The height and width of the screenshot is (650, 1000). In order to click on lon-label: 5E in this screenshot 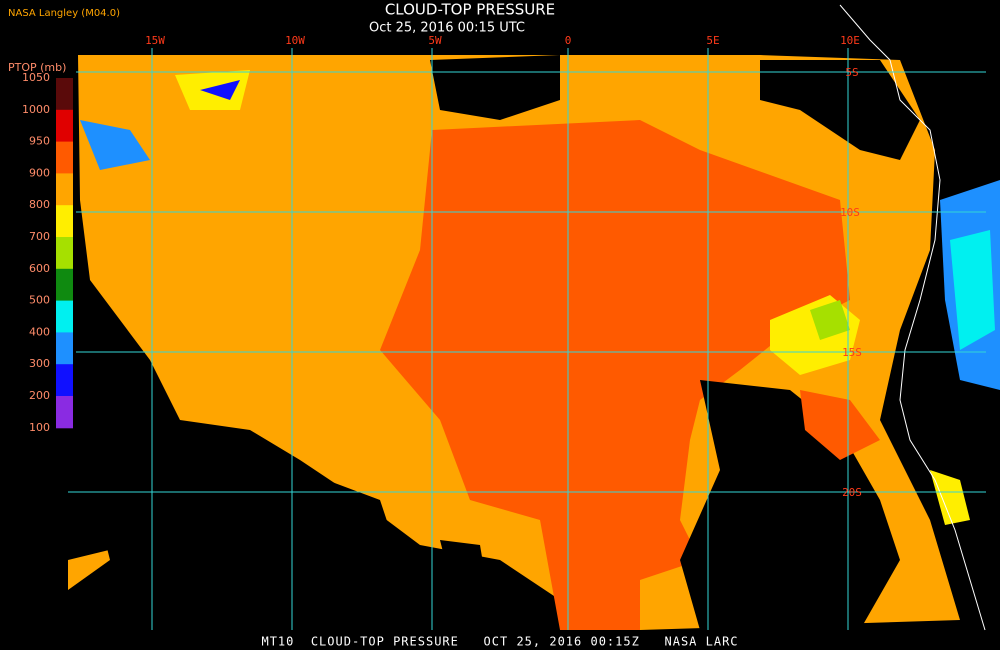, I will do `click(712, 40)`.